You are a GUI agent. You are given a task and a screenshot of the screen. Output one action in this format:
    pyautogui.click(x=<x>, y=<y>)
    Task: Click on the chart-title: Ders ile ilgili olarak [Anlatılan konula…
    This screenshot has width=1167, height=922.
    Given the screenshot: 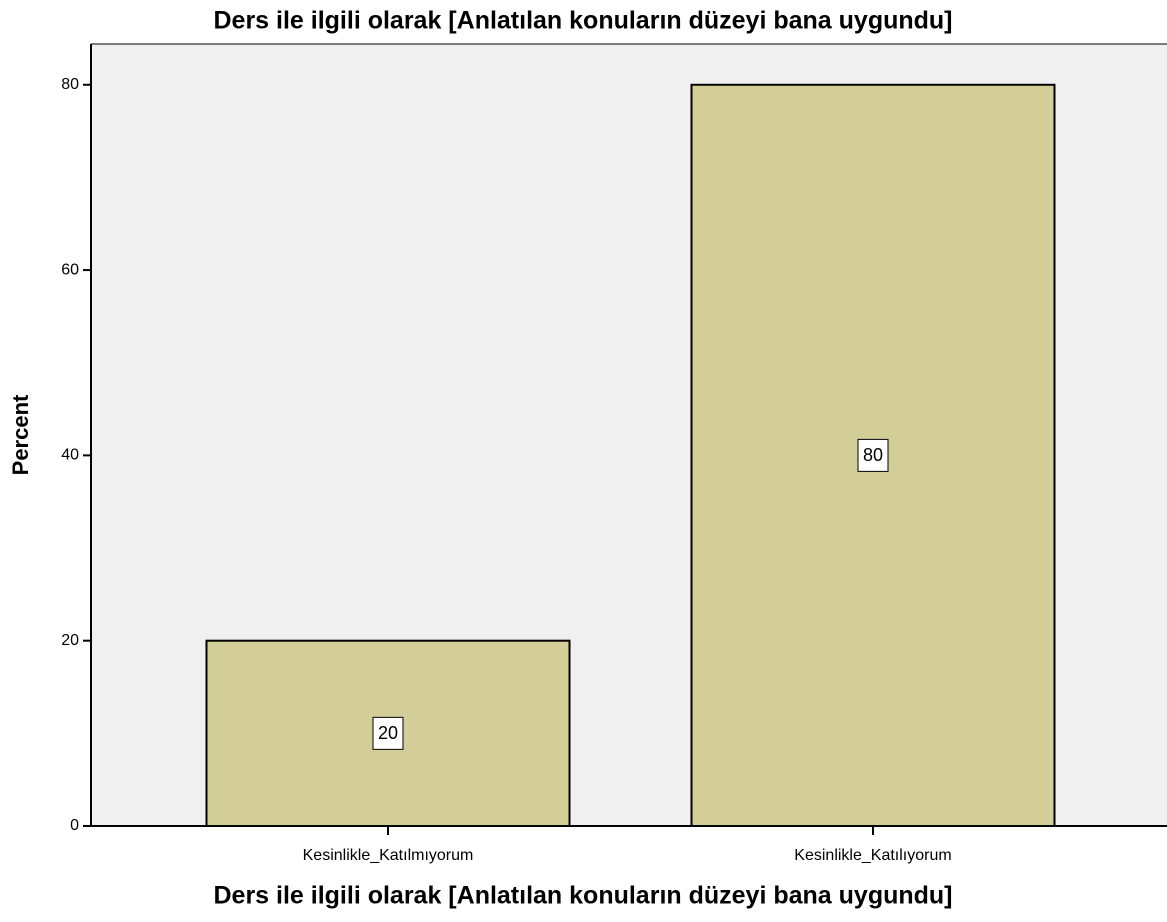 What is the action you would take?
    pyautogui.click(x=582, y=21)
    